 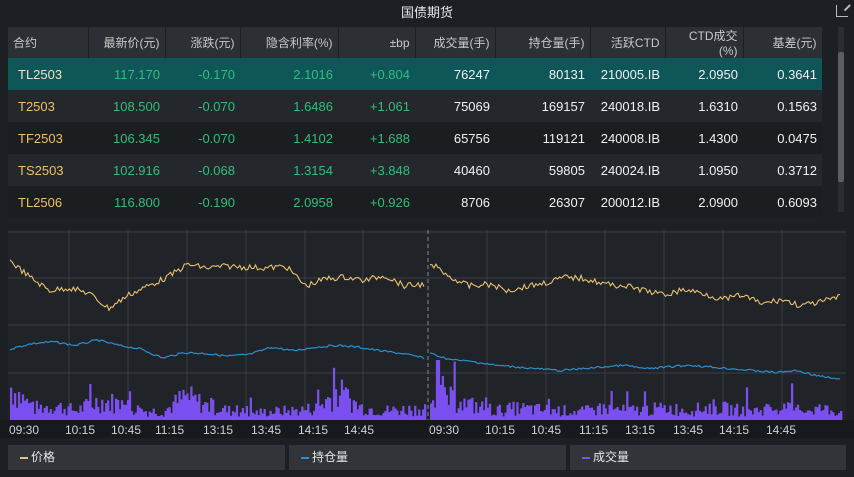 What do you see at coordinates (427, 457) in the screenshot?
I see `legend-oi: 持仓量` at bounding box center [427, 457].